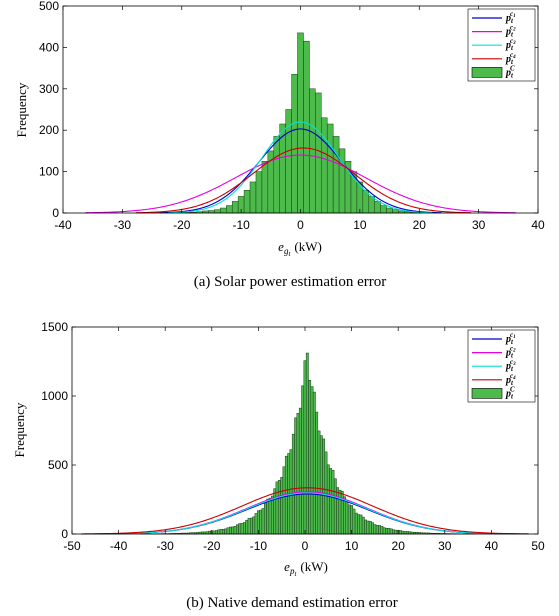 The image size is (559, 616). I want to click on x-tick-label: -30, so click(166, 546).